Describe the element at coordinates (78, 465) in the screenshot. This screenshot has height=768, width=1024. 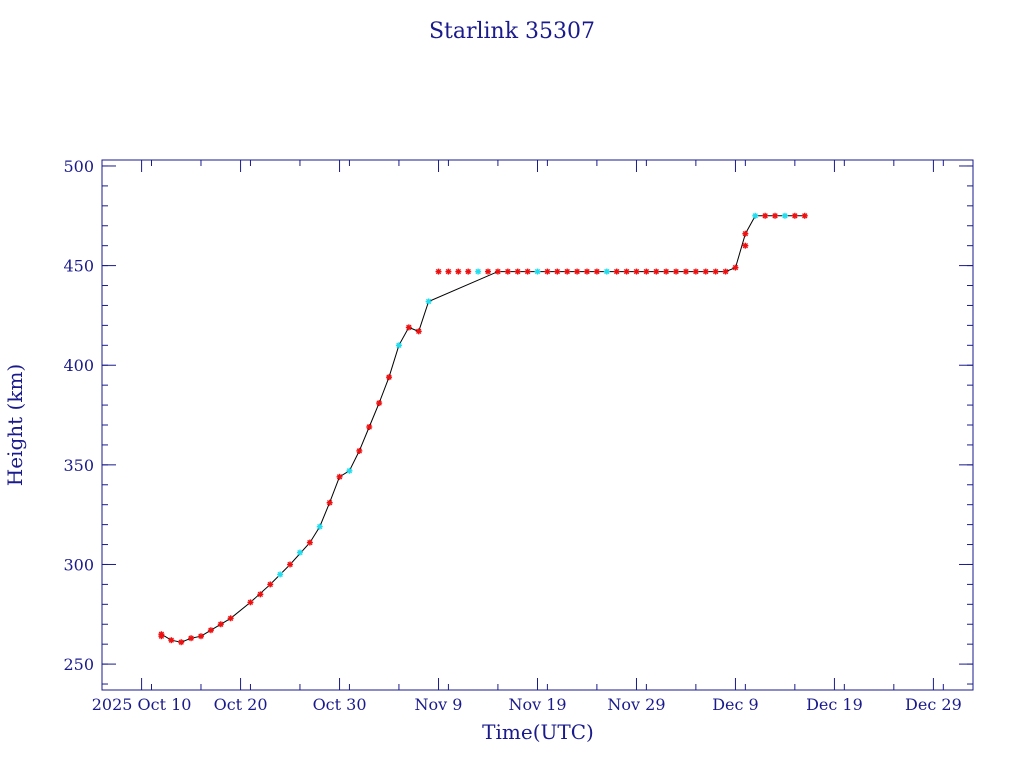
I see `y-tick-label: 350` at that location.